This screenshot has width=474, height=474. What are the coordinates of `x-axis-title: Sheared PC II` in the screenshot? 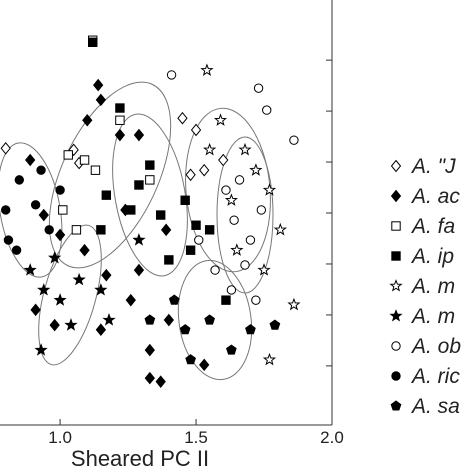 It's located at (140, 458).